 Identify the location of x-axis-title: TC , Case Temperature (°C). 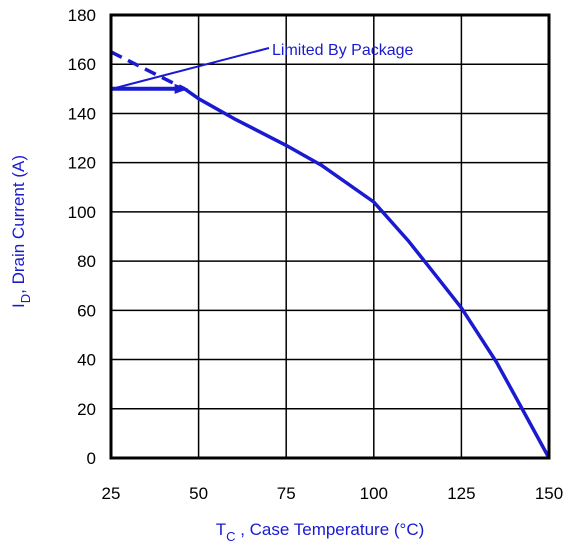
(320, 531).